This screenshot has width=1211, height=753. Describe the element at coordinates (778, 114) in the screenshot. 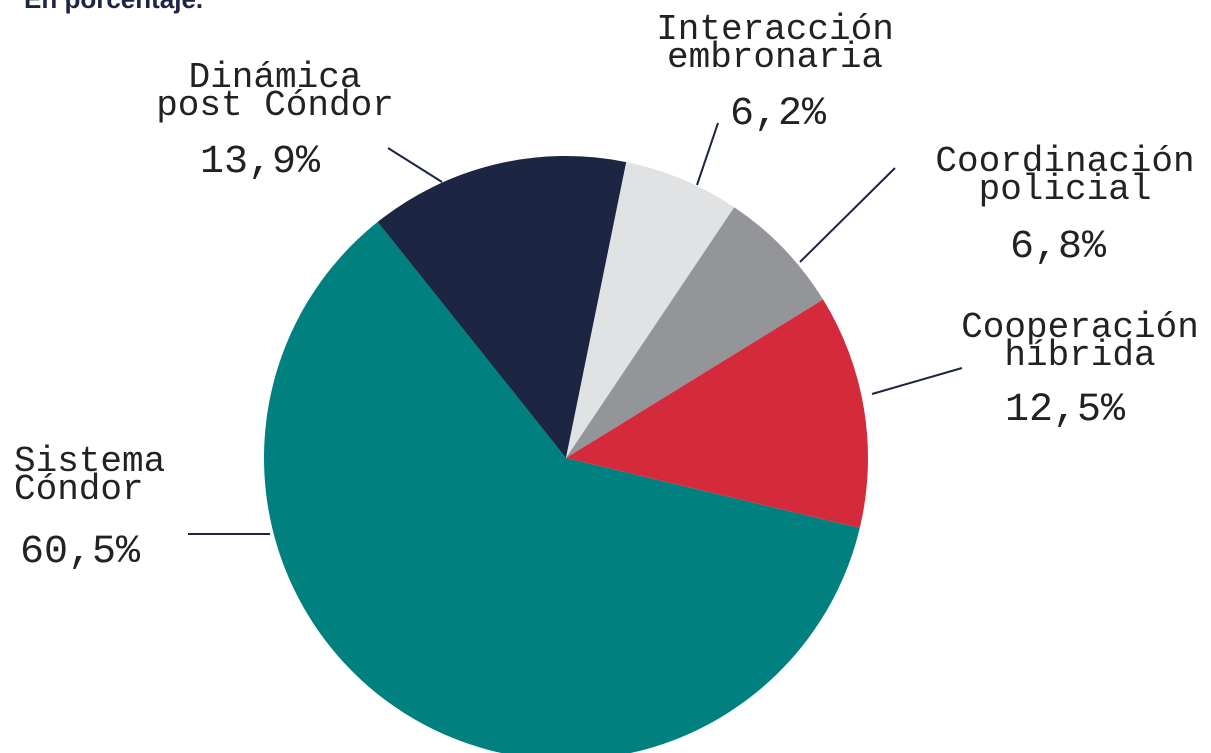

I see `value-label: 6,2%` at that location.